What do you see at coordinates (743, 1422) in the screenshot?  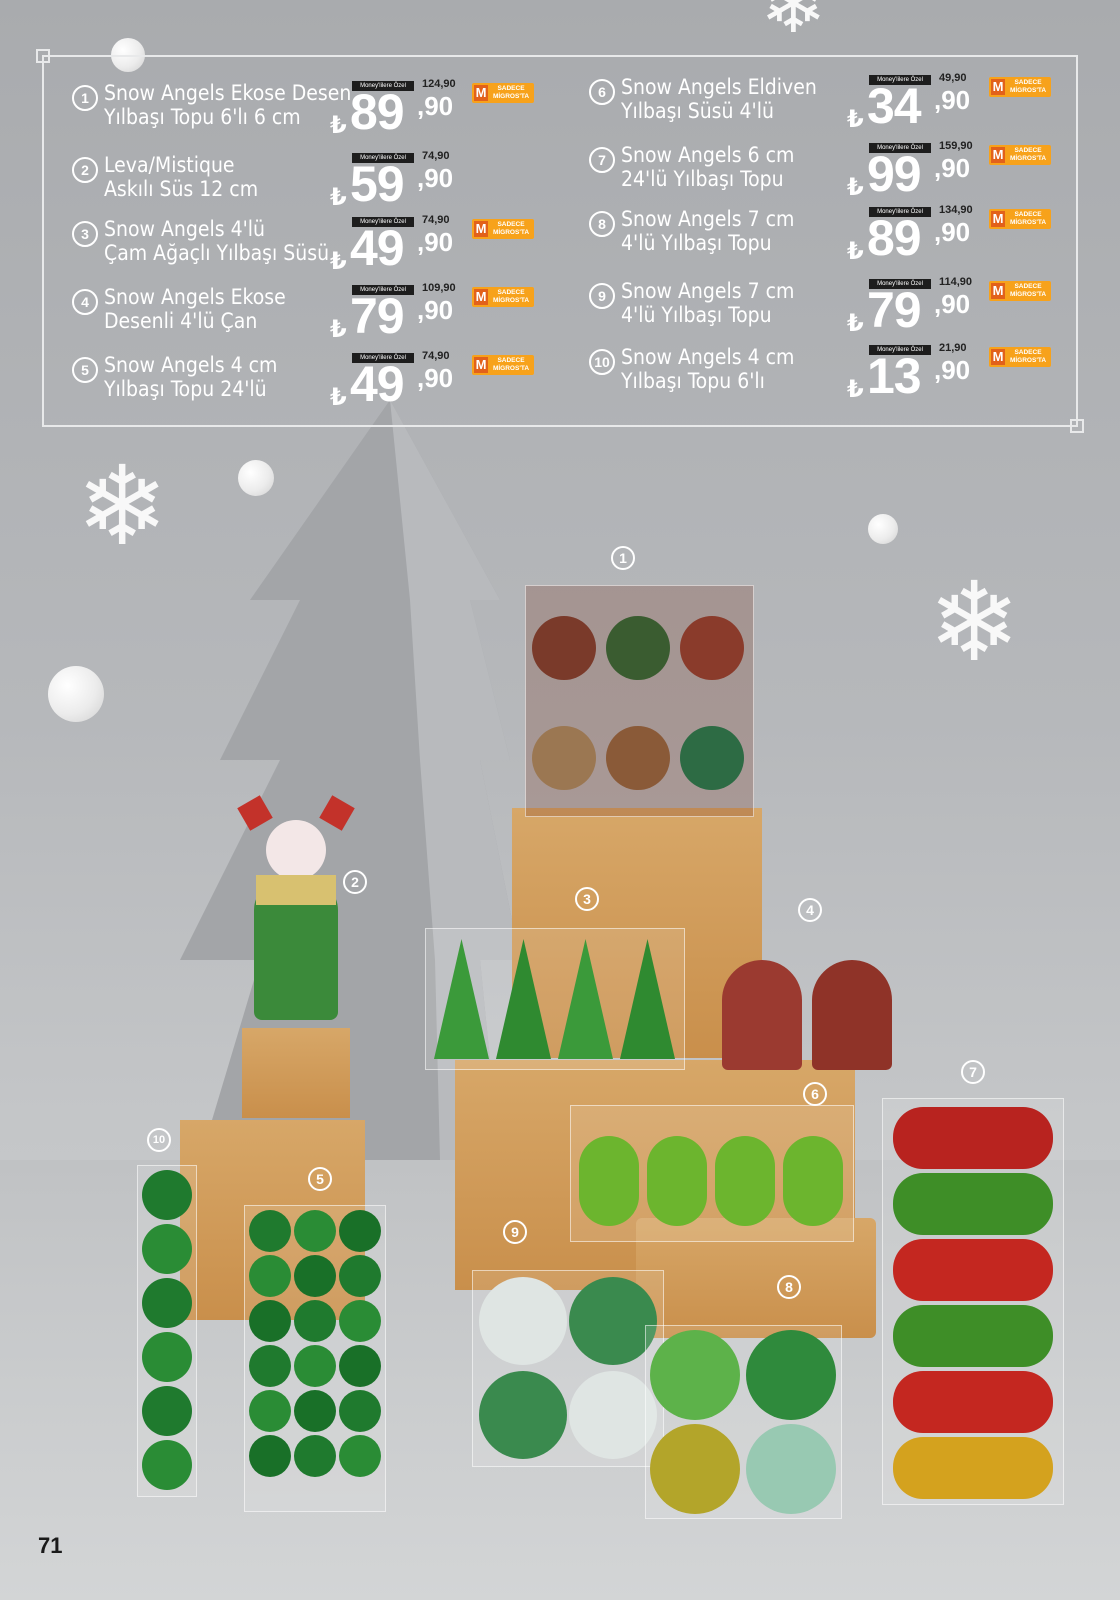 I see `product-8-ball-box` at bounding box center [743, 1422].